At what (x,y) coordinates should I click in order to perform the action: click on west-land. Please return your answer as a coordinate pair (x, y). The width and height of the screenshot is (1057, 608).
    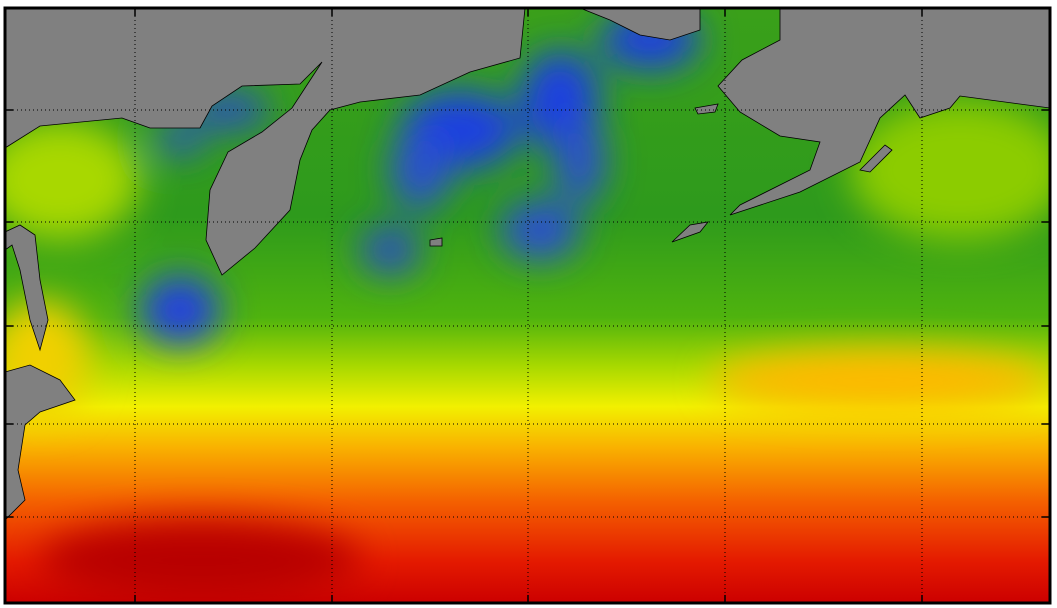
    Looking at the image, I should click on (40, 442).